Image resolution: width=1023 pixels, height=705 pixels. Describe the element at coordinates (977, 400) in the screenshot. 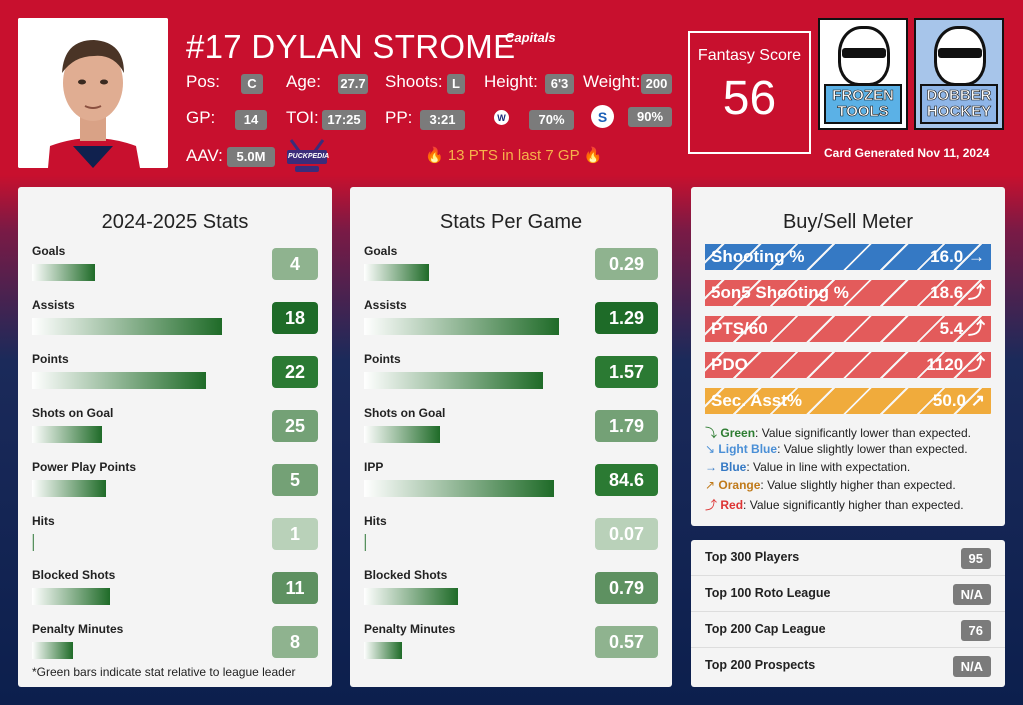

I see `trend-arrow-icon: ↗` at that location.